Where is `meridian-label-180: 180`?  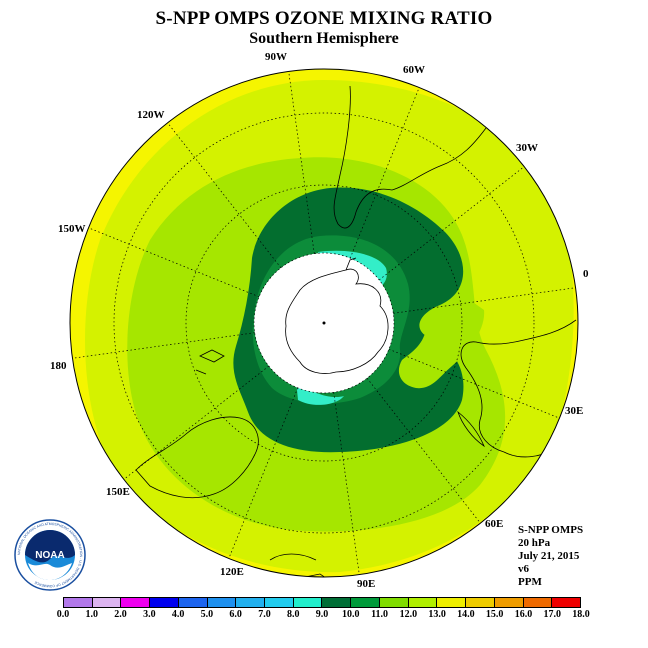
meridian-label-180: 180 is located at coordinates (58, 366).